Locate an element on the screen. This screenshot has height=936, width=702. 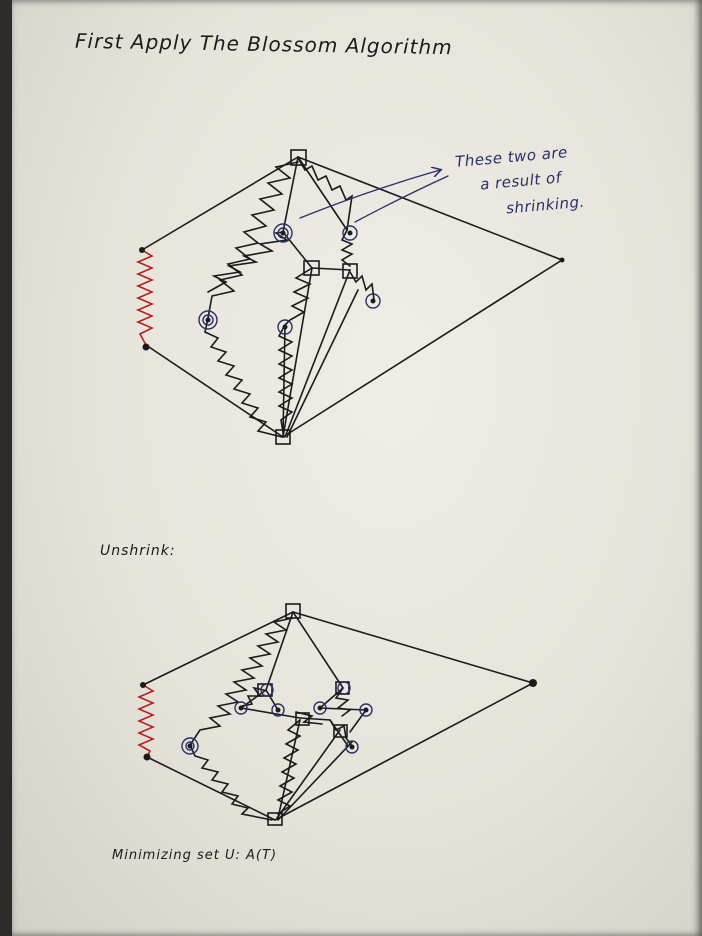
minimizing-set-label: Minimizing set U: A(T) is located at coordinates (195, 855).